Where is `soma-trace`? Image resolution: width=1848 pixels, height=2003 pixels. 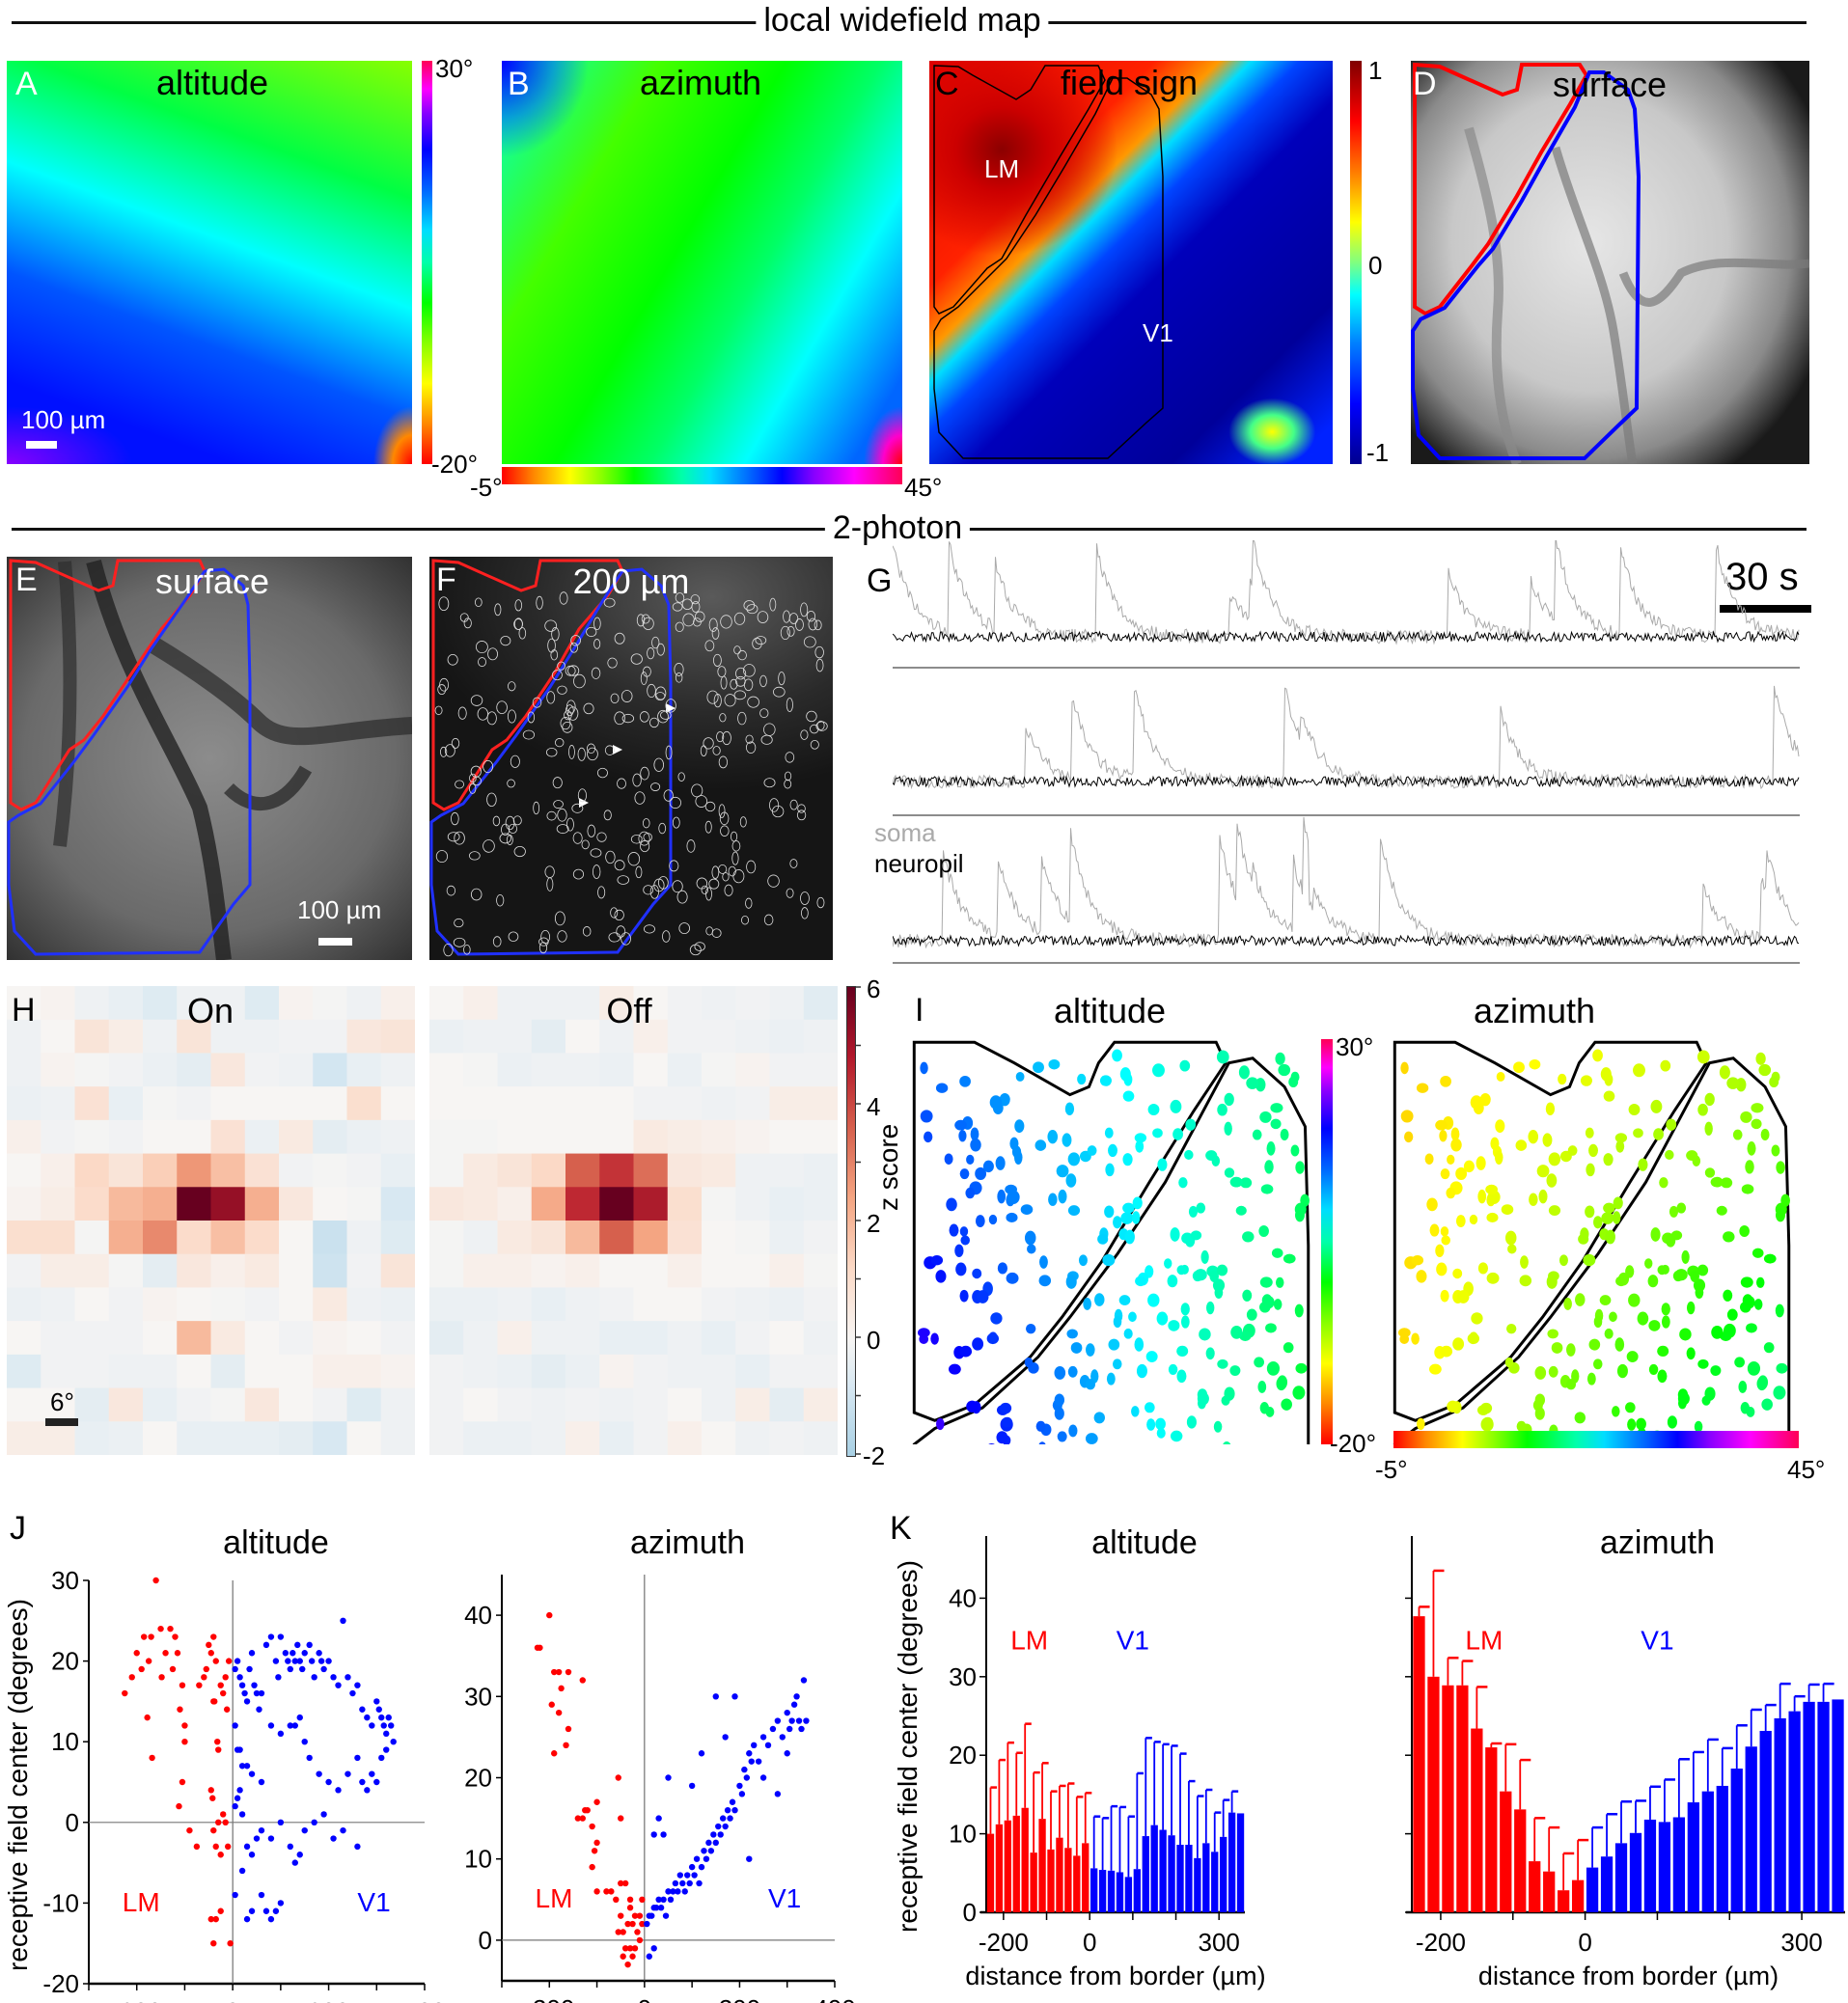
soma-trace is located at coordinates (1346, 737).